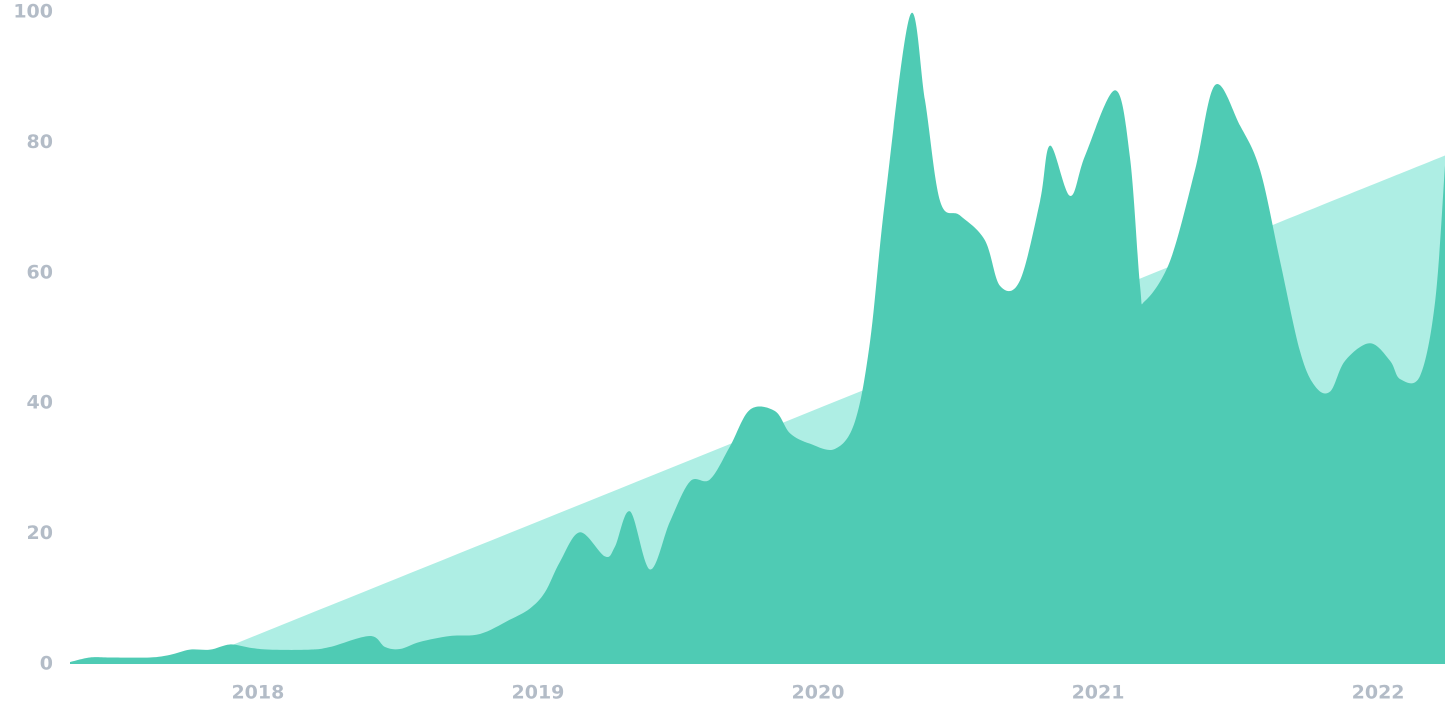  I want to click on x-tick-label: 2019, so click(538, 693).